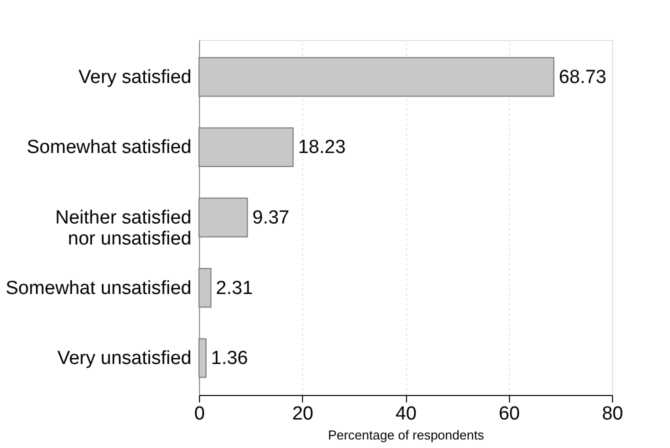 This screenshot has height=448, width=670. I want to click on y-tick-label: Somewhat unsatisfied, so click(99, 288).